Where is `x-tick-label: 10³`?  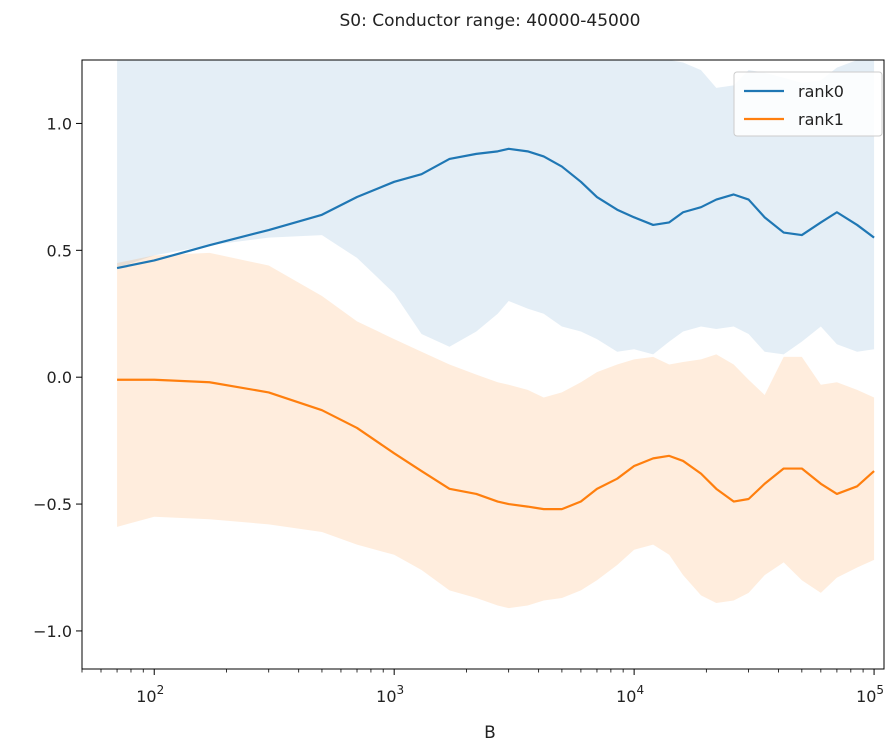 x-tick-label: 10³ is located at coordinates (390, 694).